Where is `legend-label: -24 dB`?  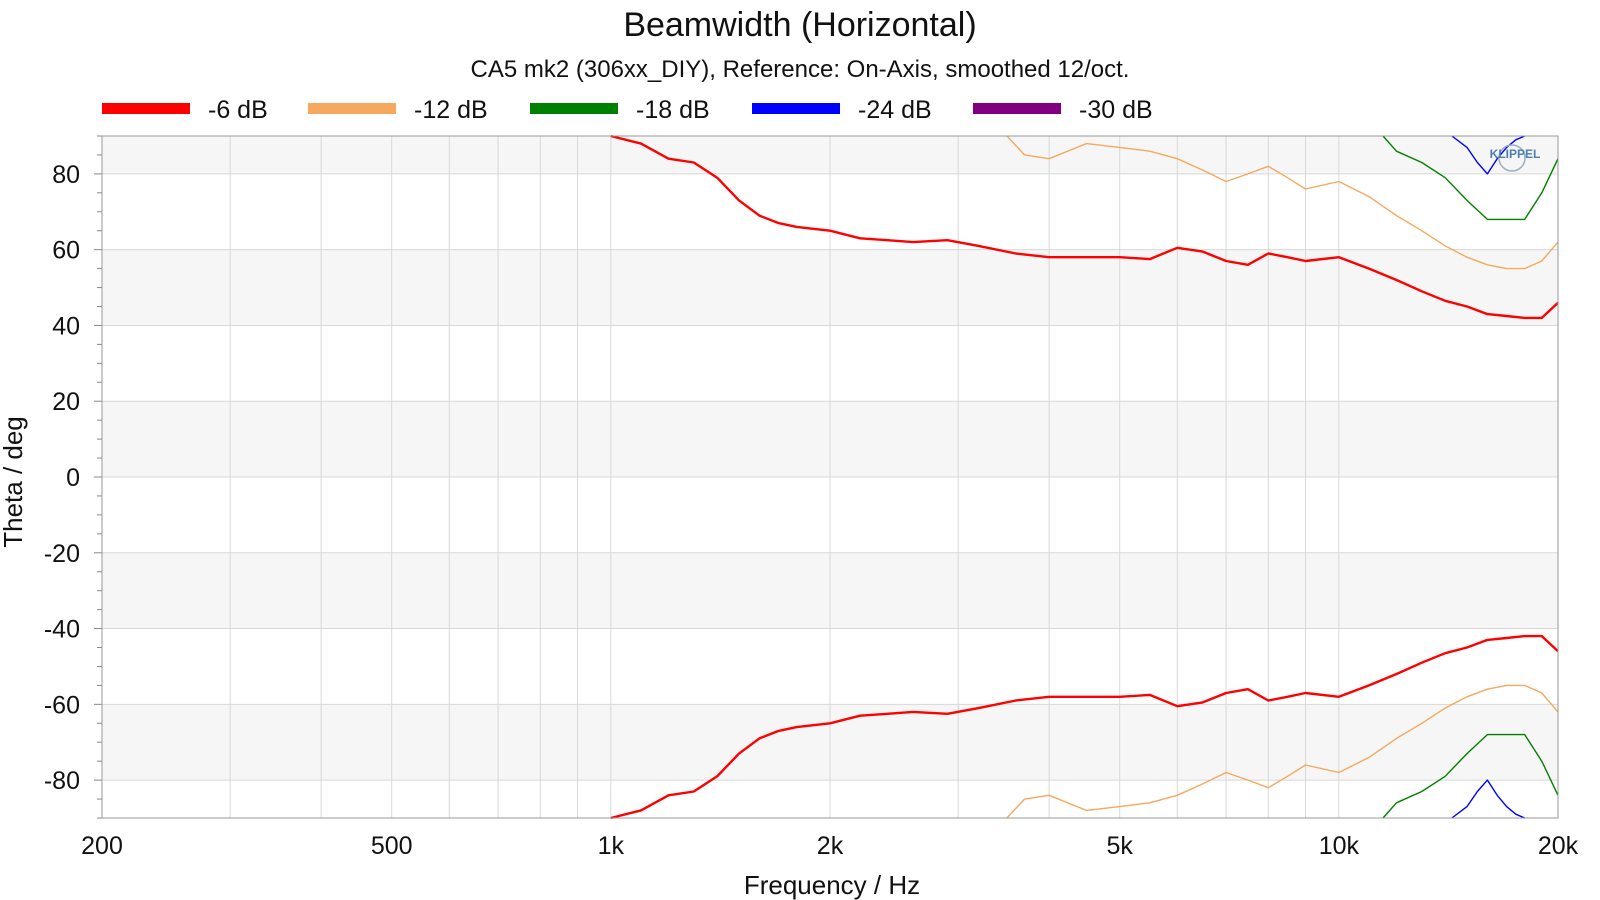
legend-label: -24 dB is located at coordinates (895, 110).